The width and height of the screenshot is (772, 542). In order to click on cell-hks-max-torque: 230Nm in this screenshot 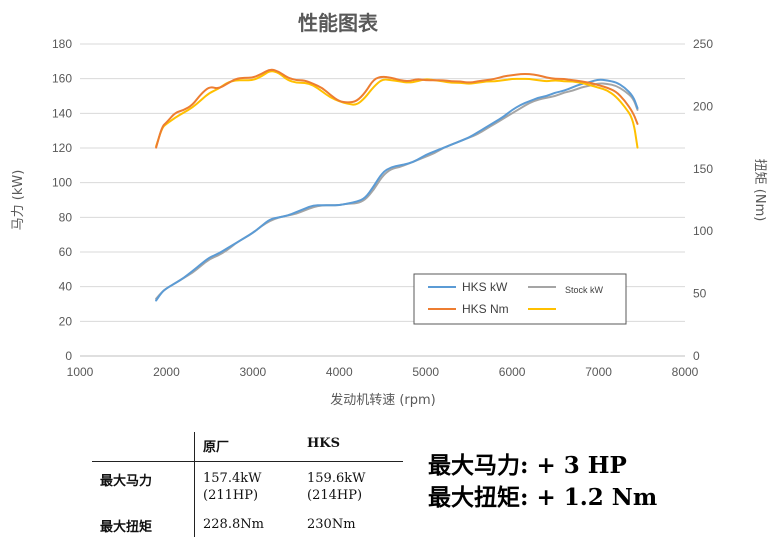, I will do `click(331, 524)`.